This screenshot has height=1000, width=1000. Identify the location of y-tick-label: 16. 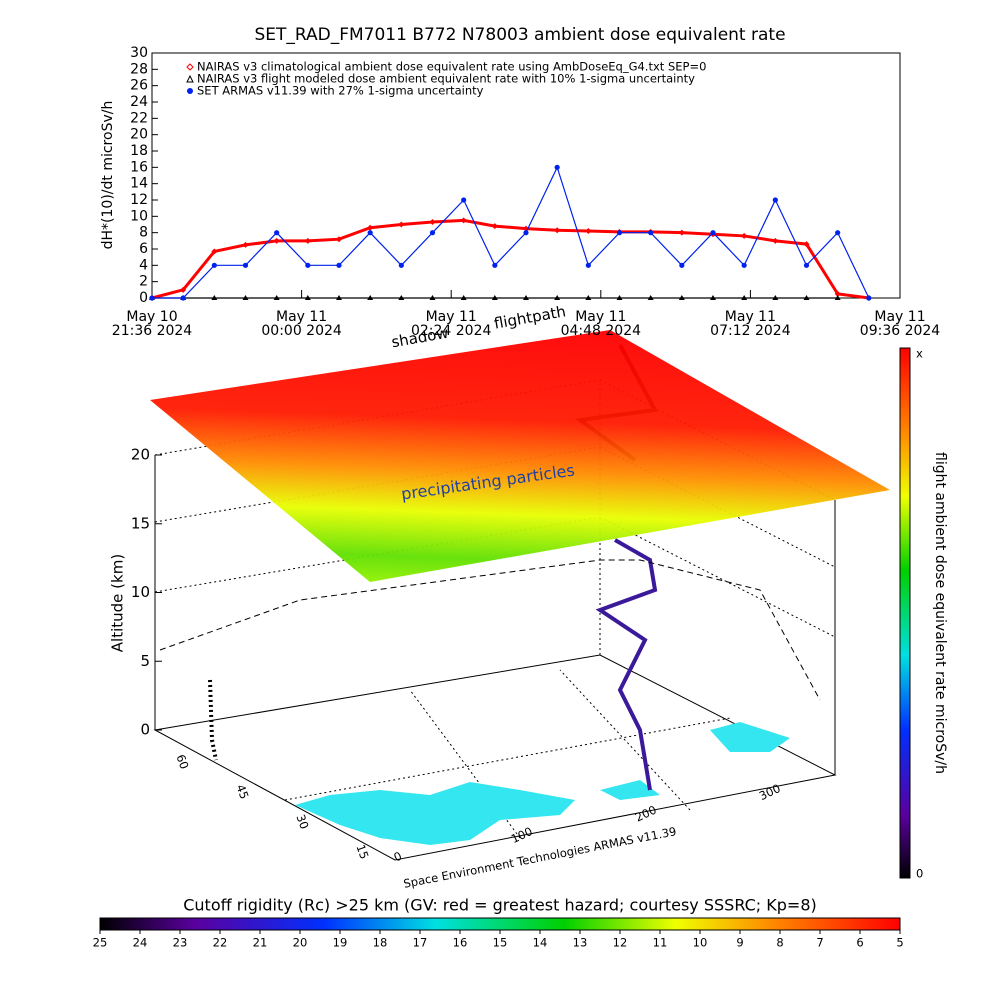
(139, 167).